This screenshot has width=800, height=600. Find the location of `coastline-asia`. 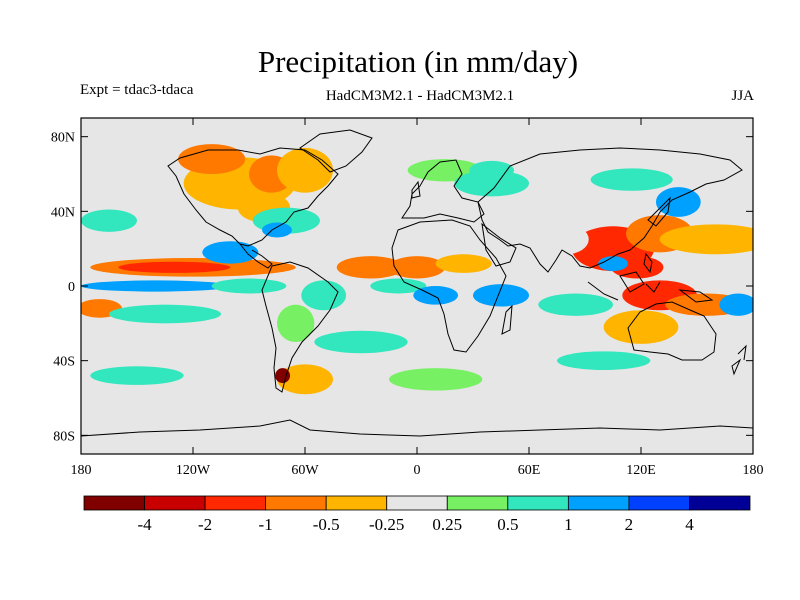

coastline-asia is located at coordinates (610, 210).